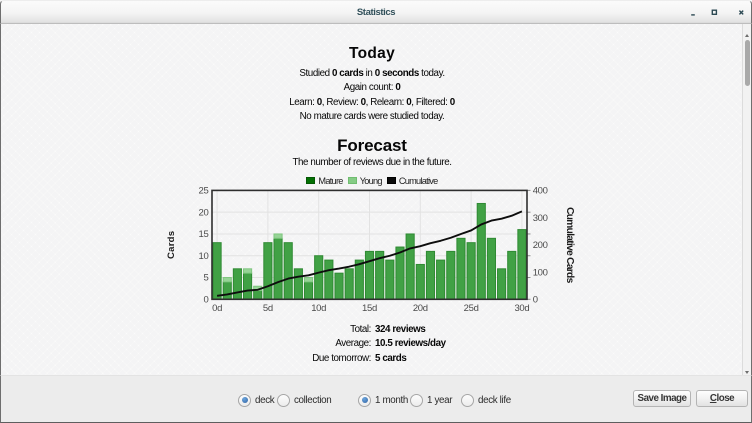  I want to click on svg-text: 30d, so click(521, 308).